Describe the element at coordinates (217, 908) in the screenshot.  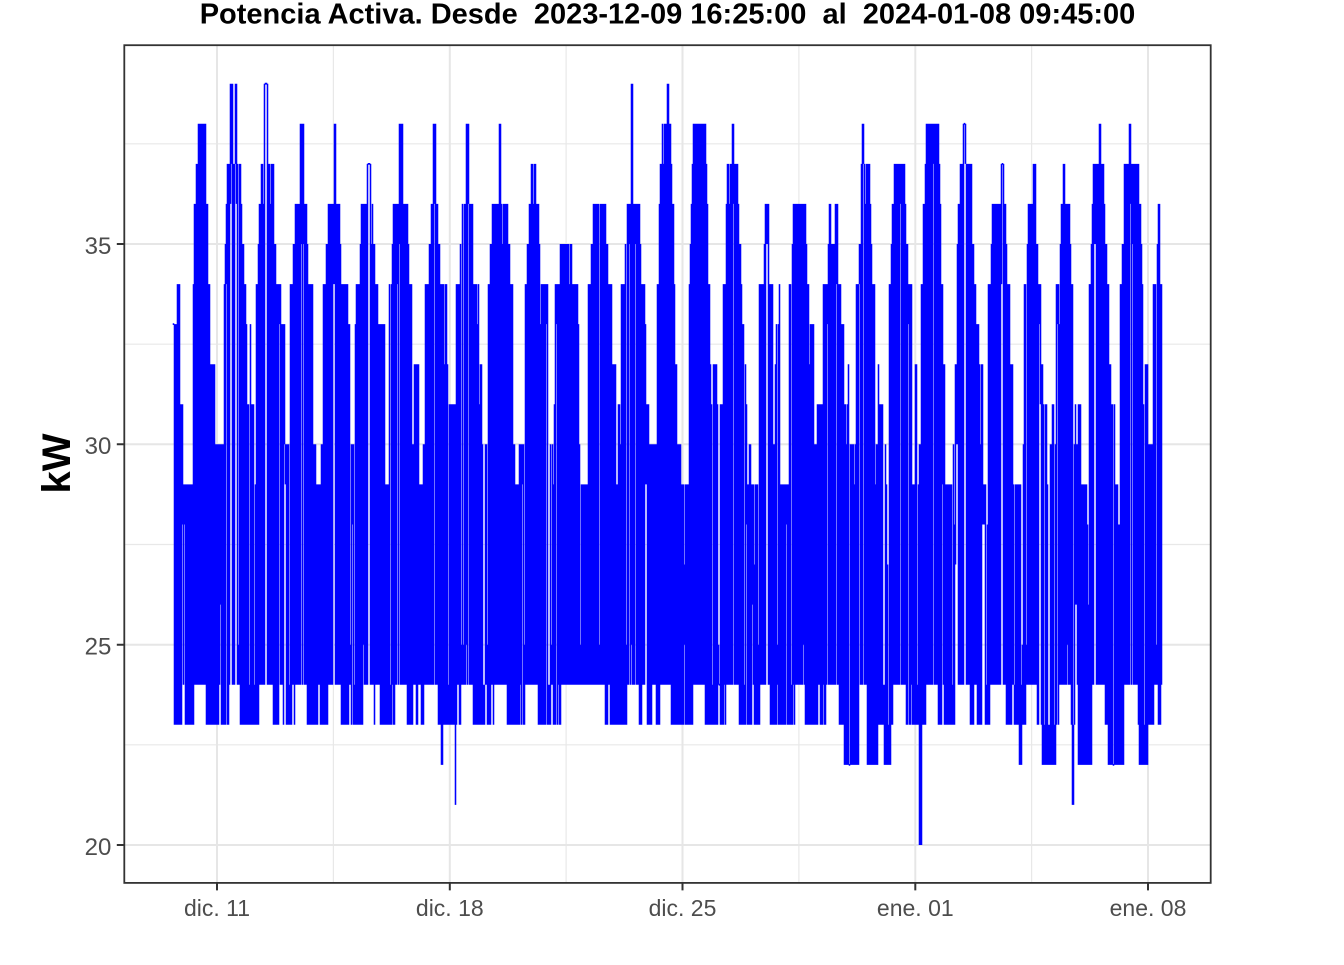
I see `svg-text: dic. 11` at that location.